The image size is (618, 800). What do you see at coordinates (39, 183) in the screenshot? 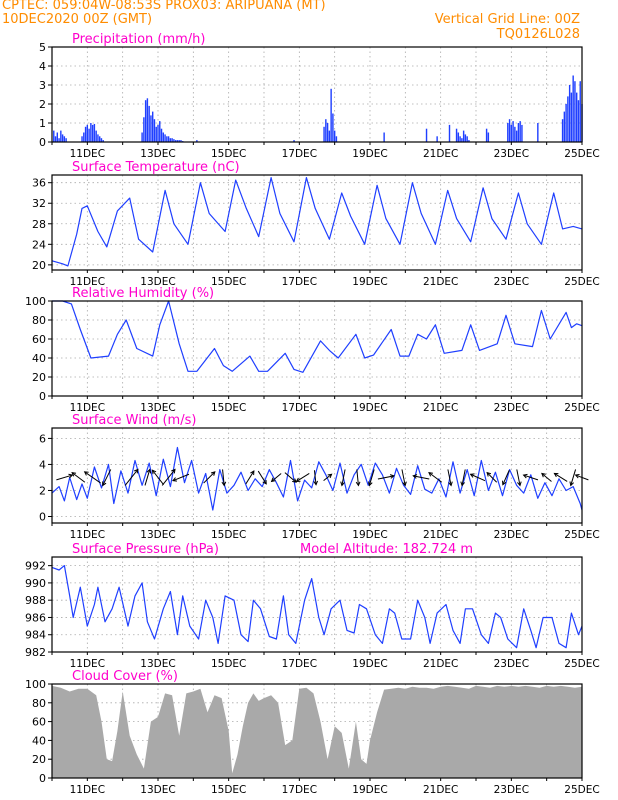
I see `y-tick-label: 36` at bounding box center [39, 183].